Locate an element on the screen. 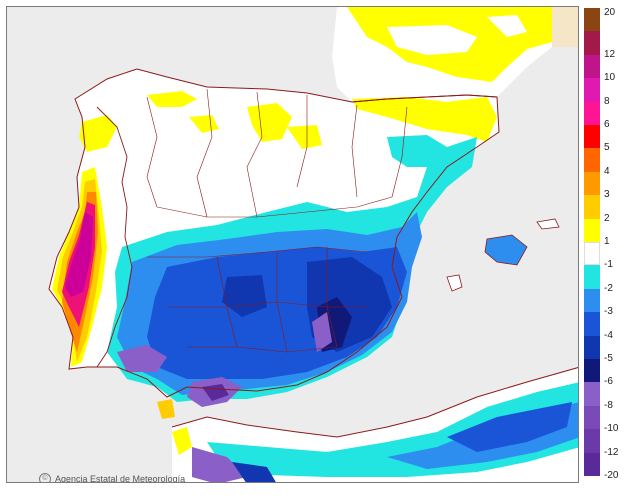  legend-label: 20 is located at coordinates (610, 12).